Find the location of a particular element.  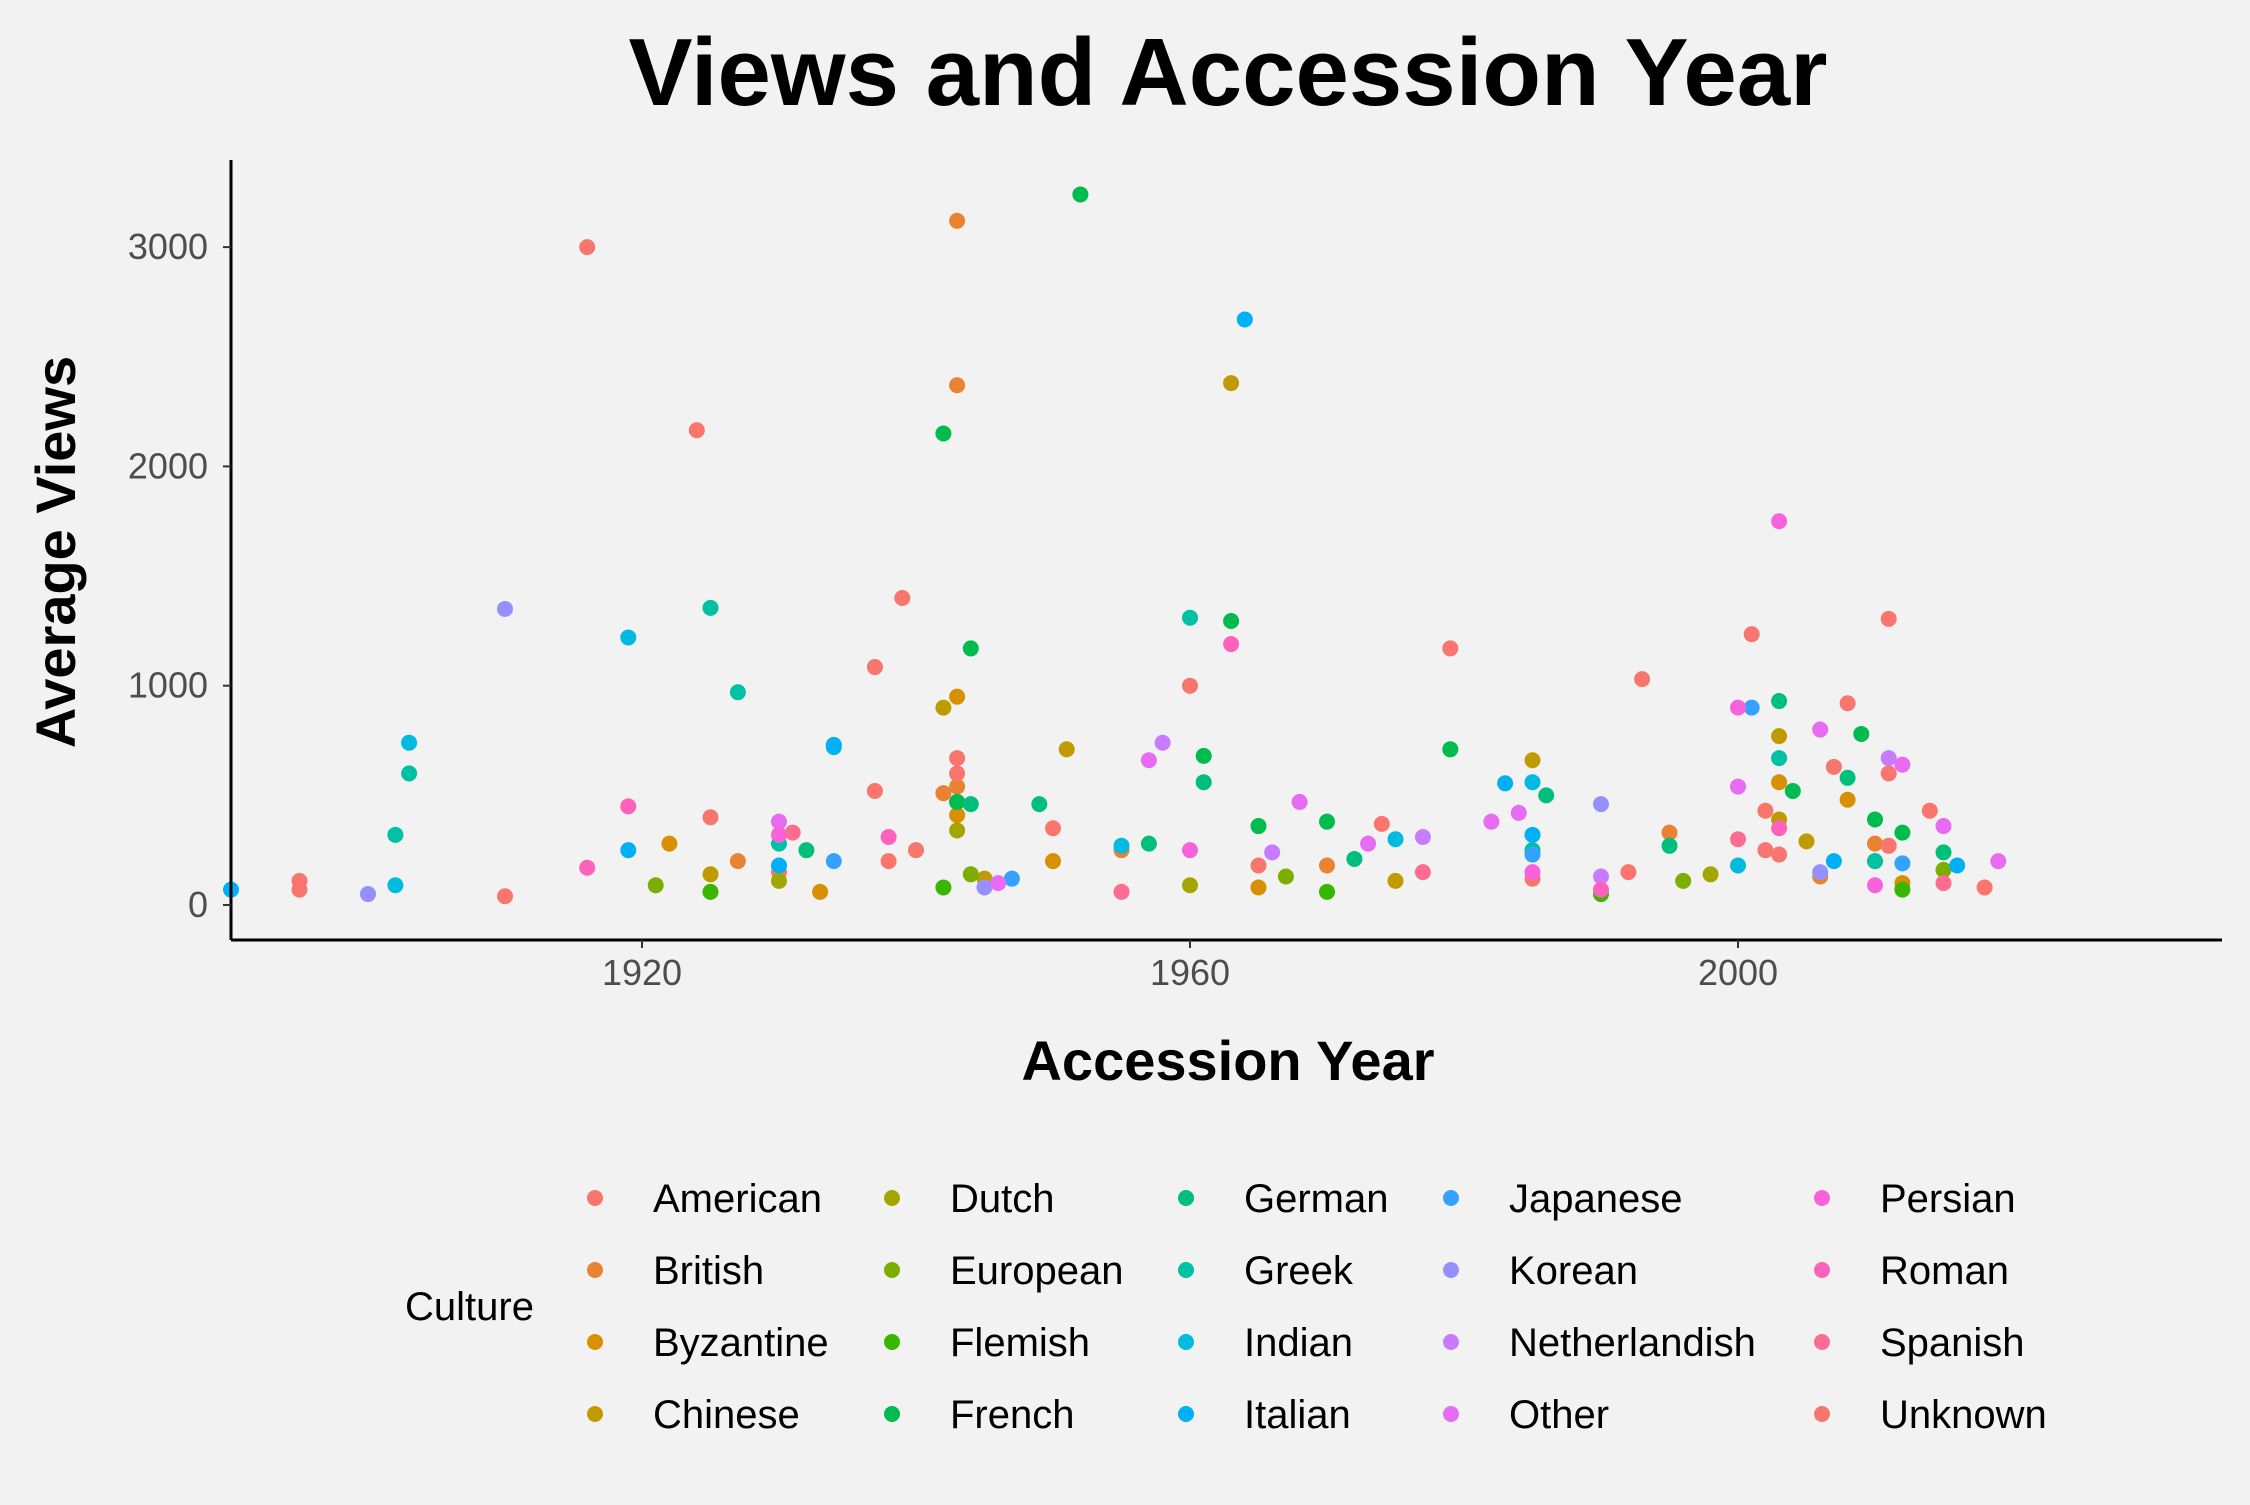

series-netherlandish is located at coordinates (1525, 809).